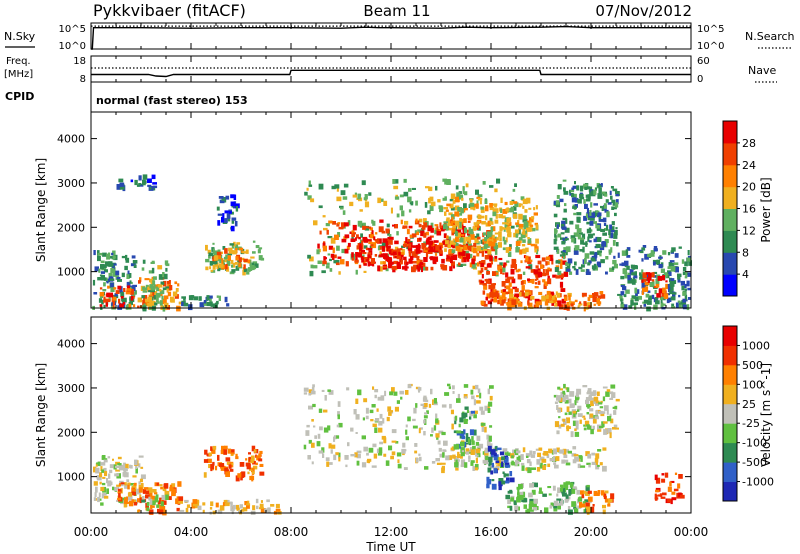 This screenshot has height=554, width=800. What do you see at coordinates (71, 272) in the screenshot?
I see `power-y-tick-label-0: 1000` at bounding box center [71, 272].